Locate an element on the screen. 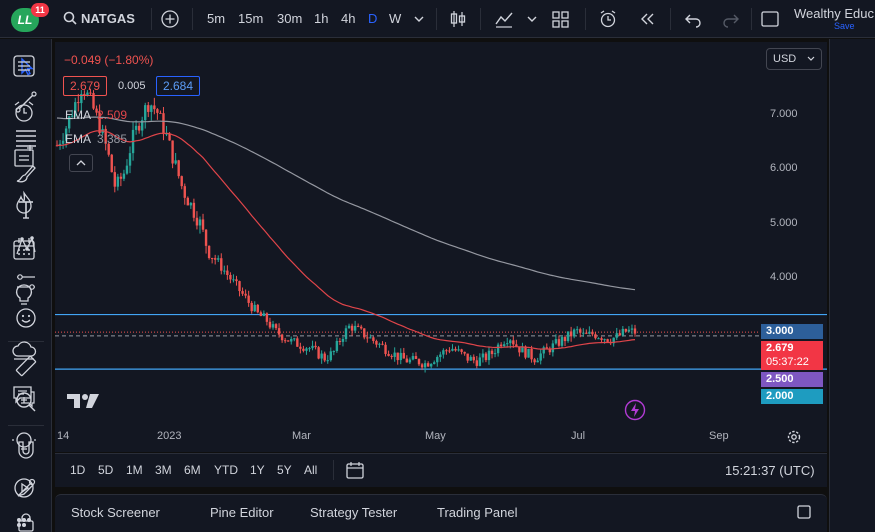 This screenshot has width=875, height=532. indicators-icon is located at coordinates (504, 19).